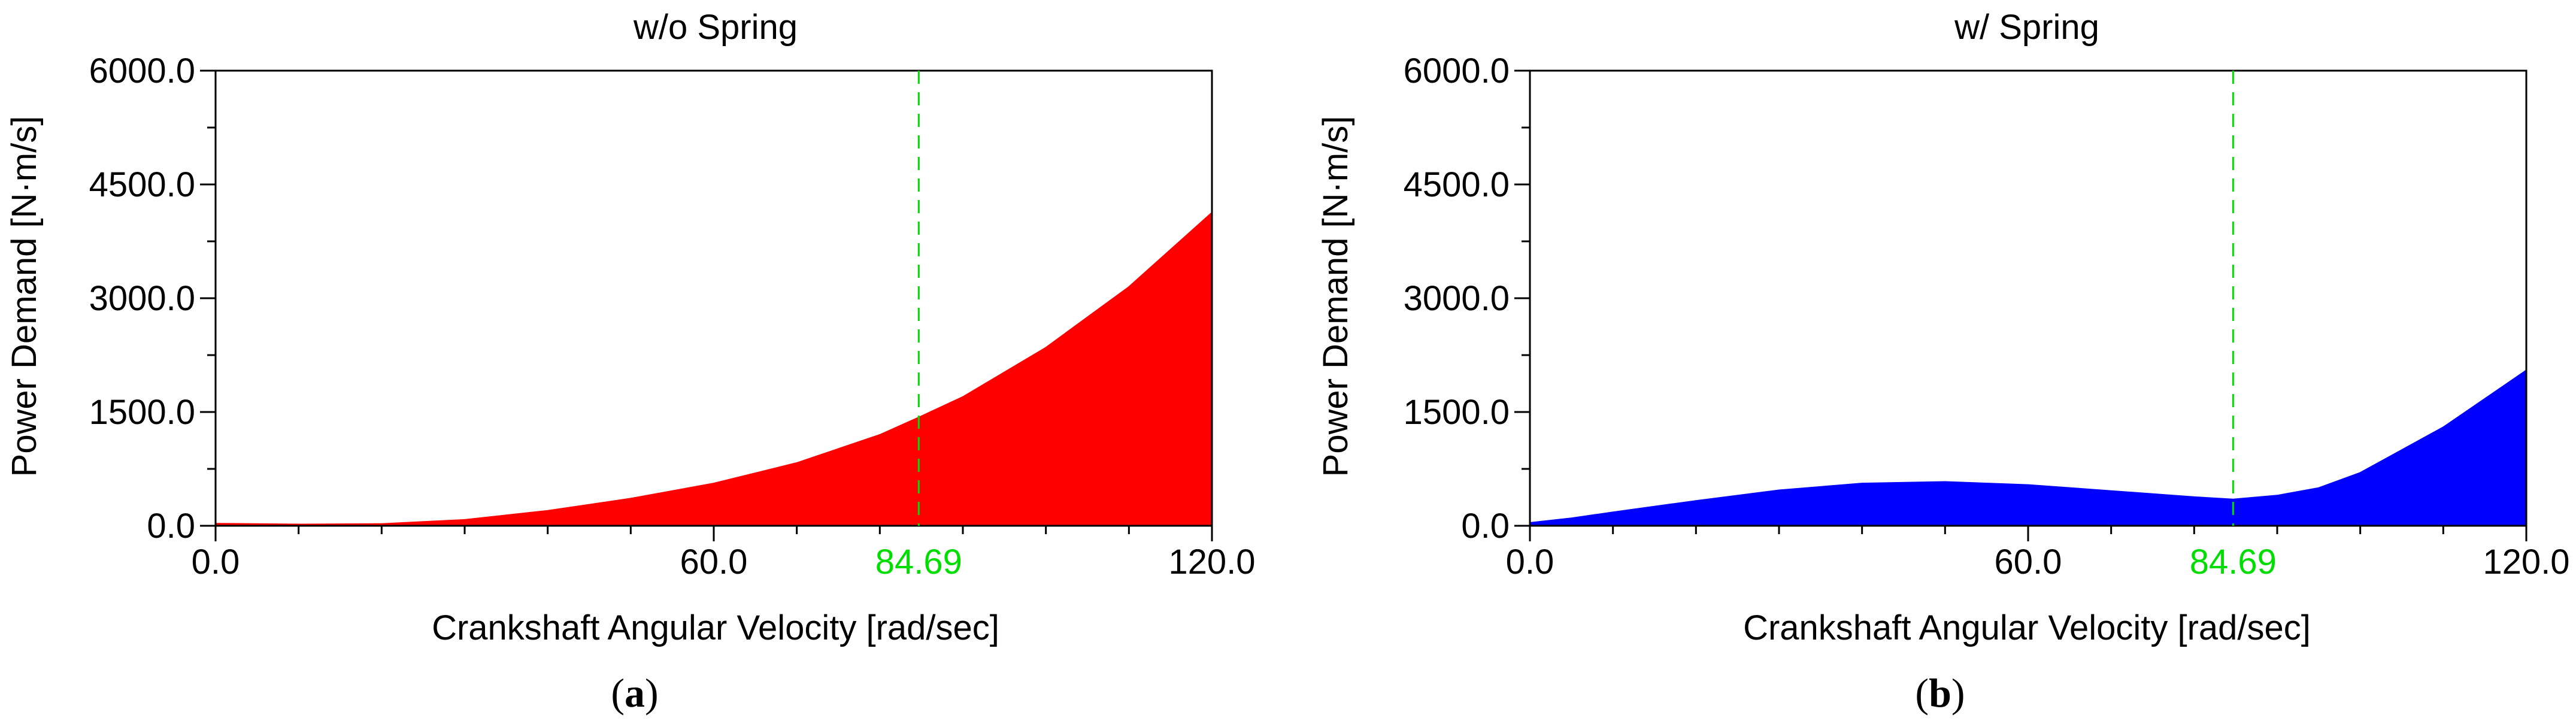 This screenshot has height=721, width=2576. What do you see at coordinates (634, 693) in the screenshot?
I see `panel-label-a: (a)` at bounding box center [634, 693].